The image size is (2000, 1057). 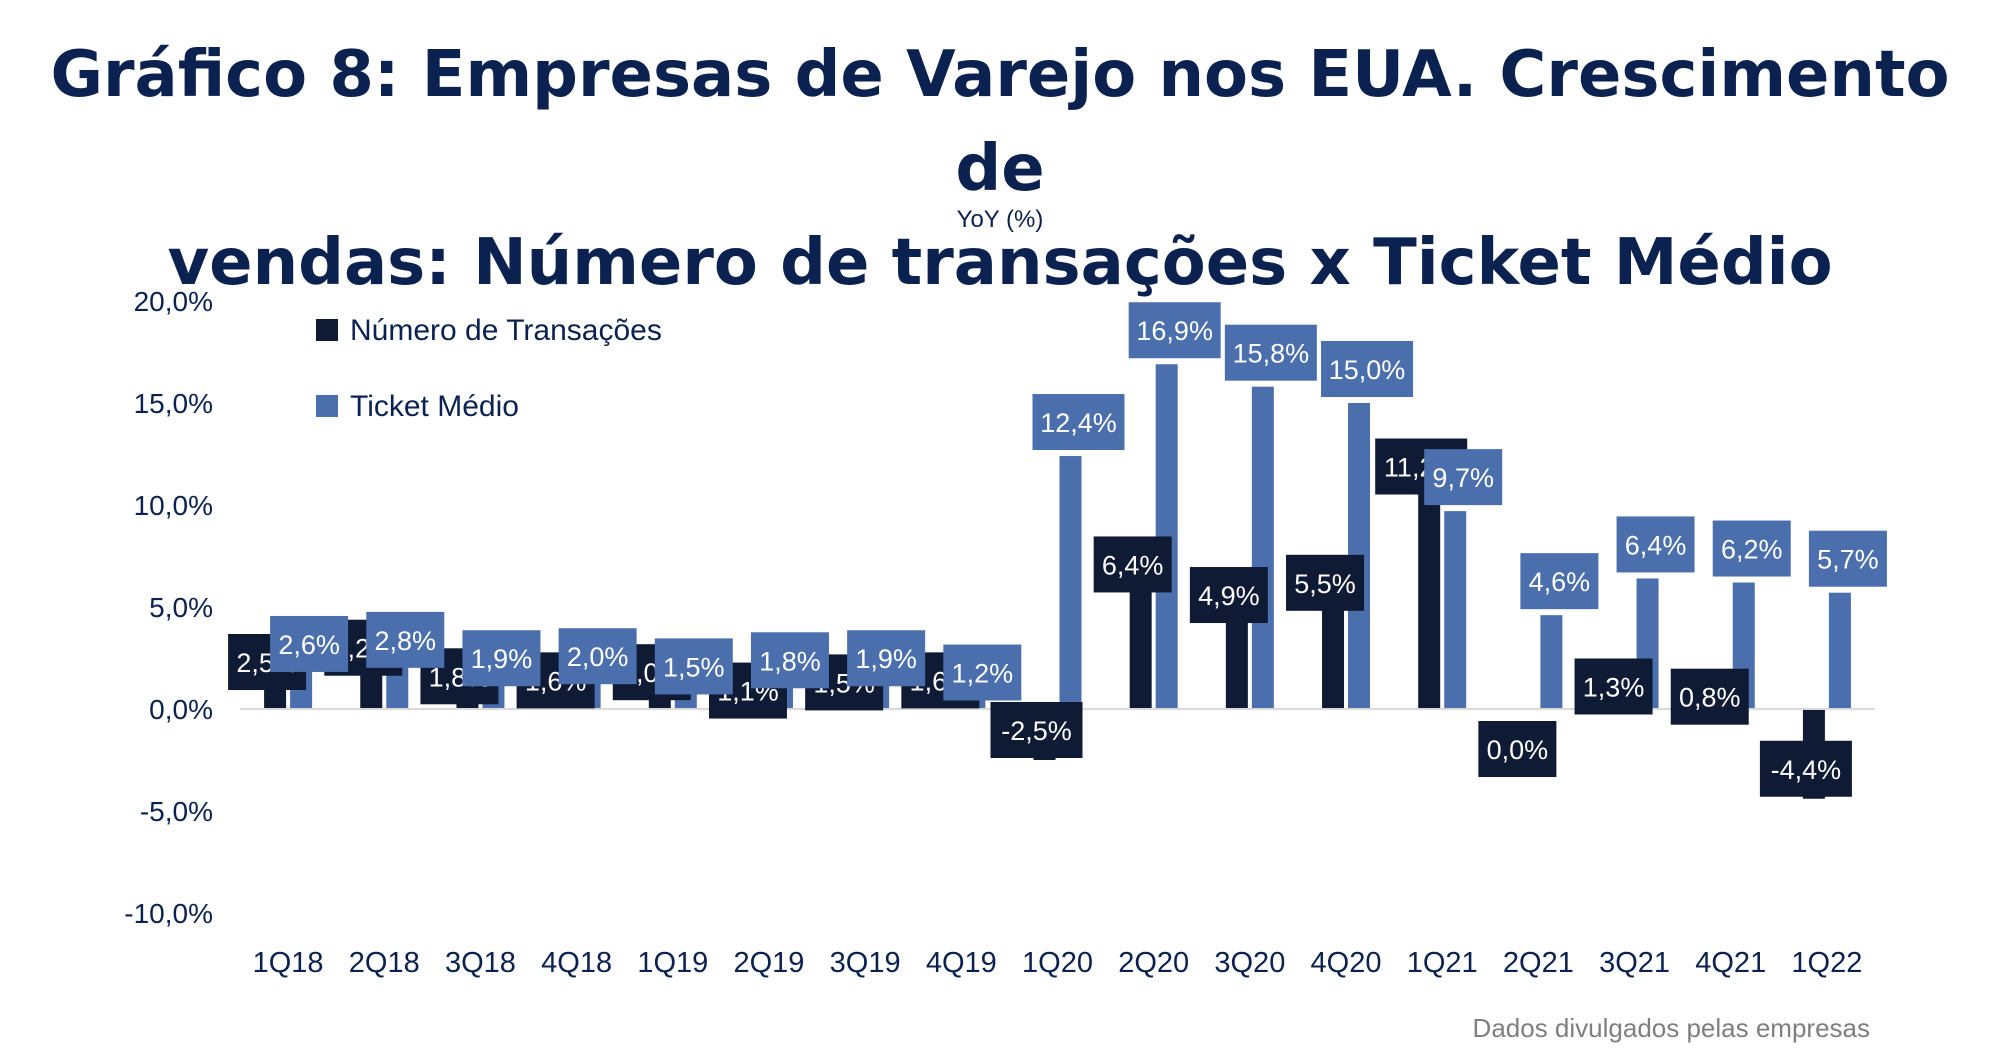 What do you see at coordinates (489, 368) in the screenshot?
I see `legend: Número de Transações Ticket Médio` at bounding box center [489, 368].